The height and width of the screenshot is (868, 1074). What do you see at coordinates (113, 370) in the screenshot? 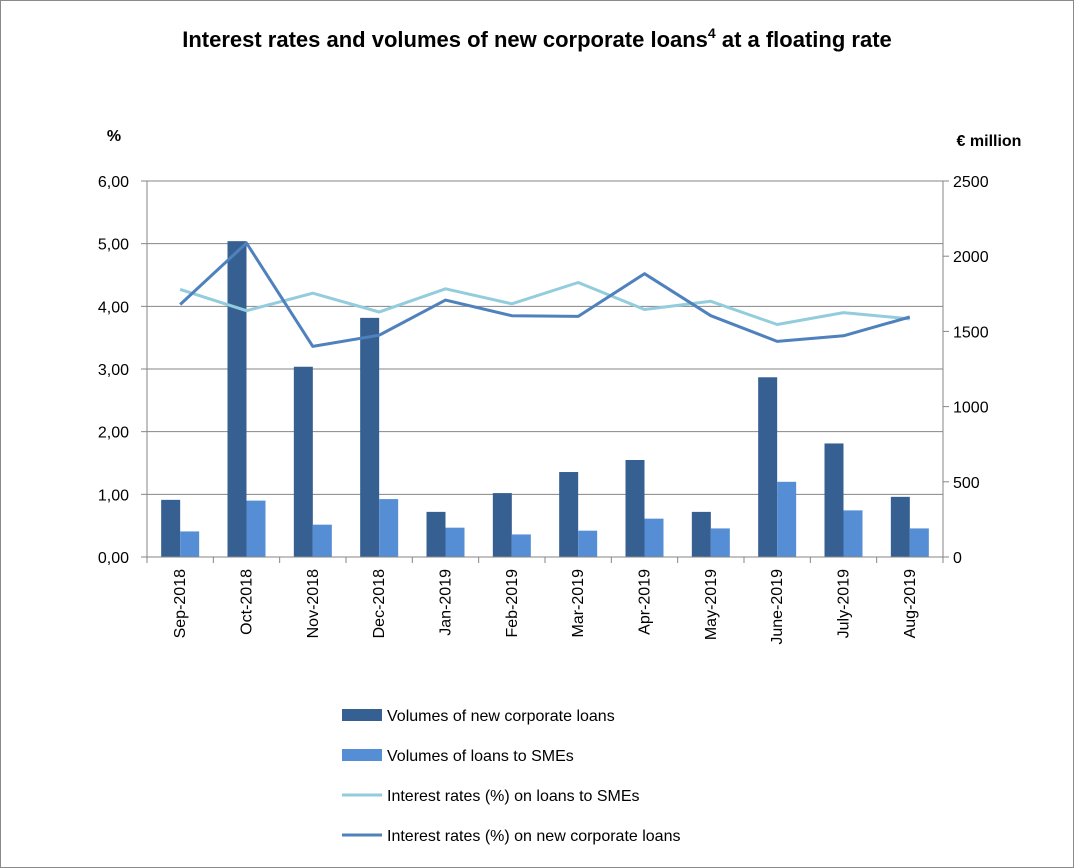
I see `left-tick-label: 3,00` at bounding box center [113, 370].